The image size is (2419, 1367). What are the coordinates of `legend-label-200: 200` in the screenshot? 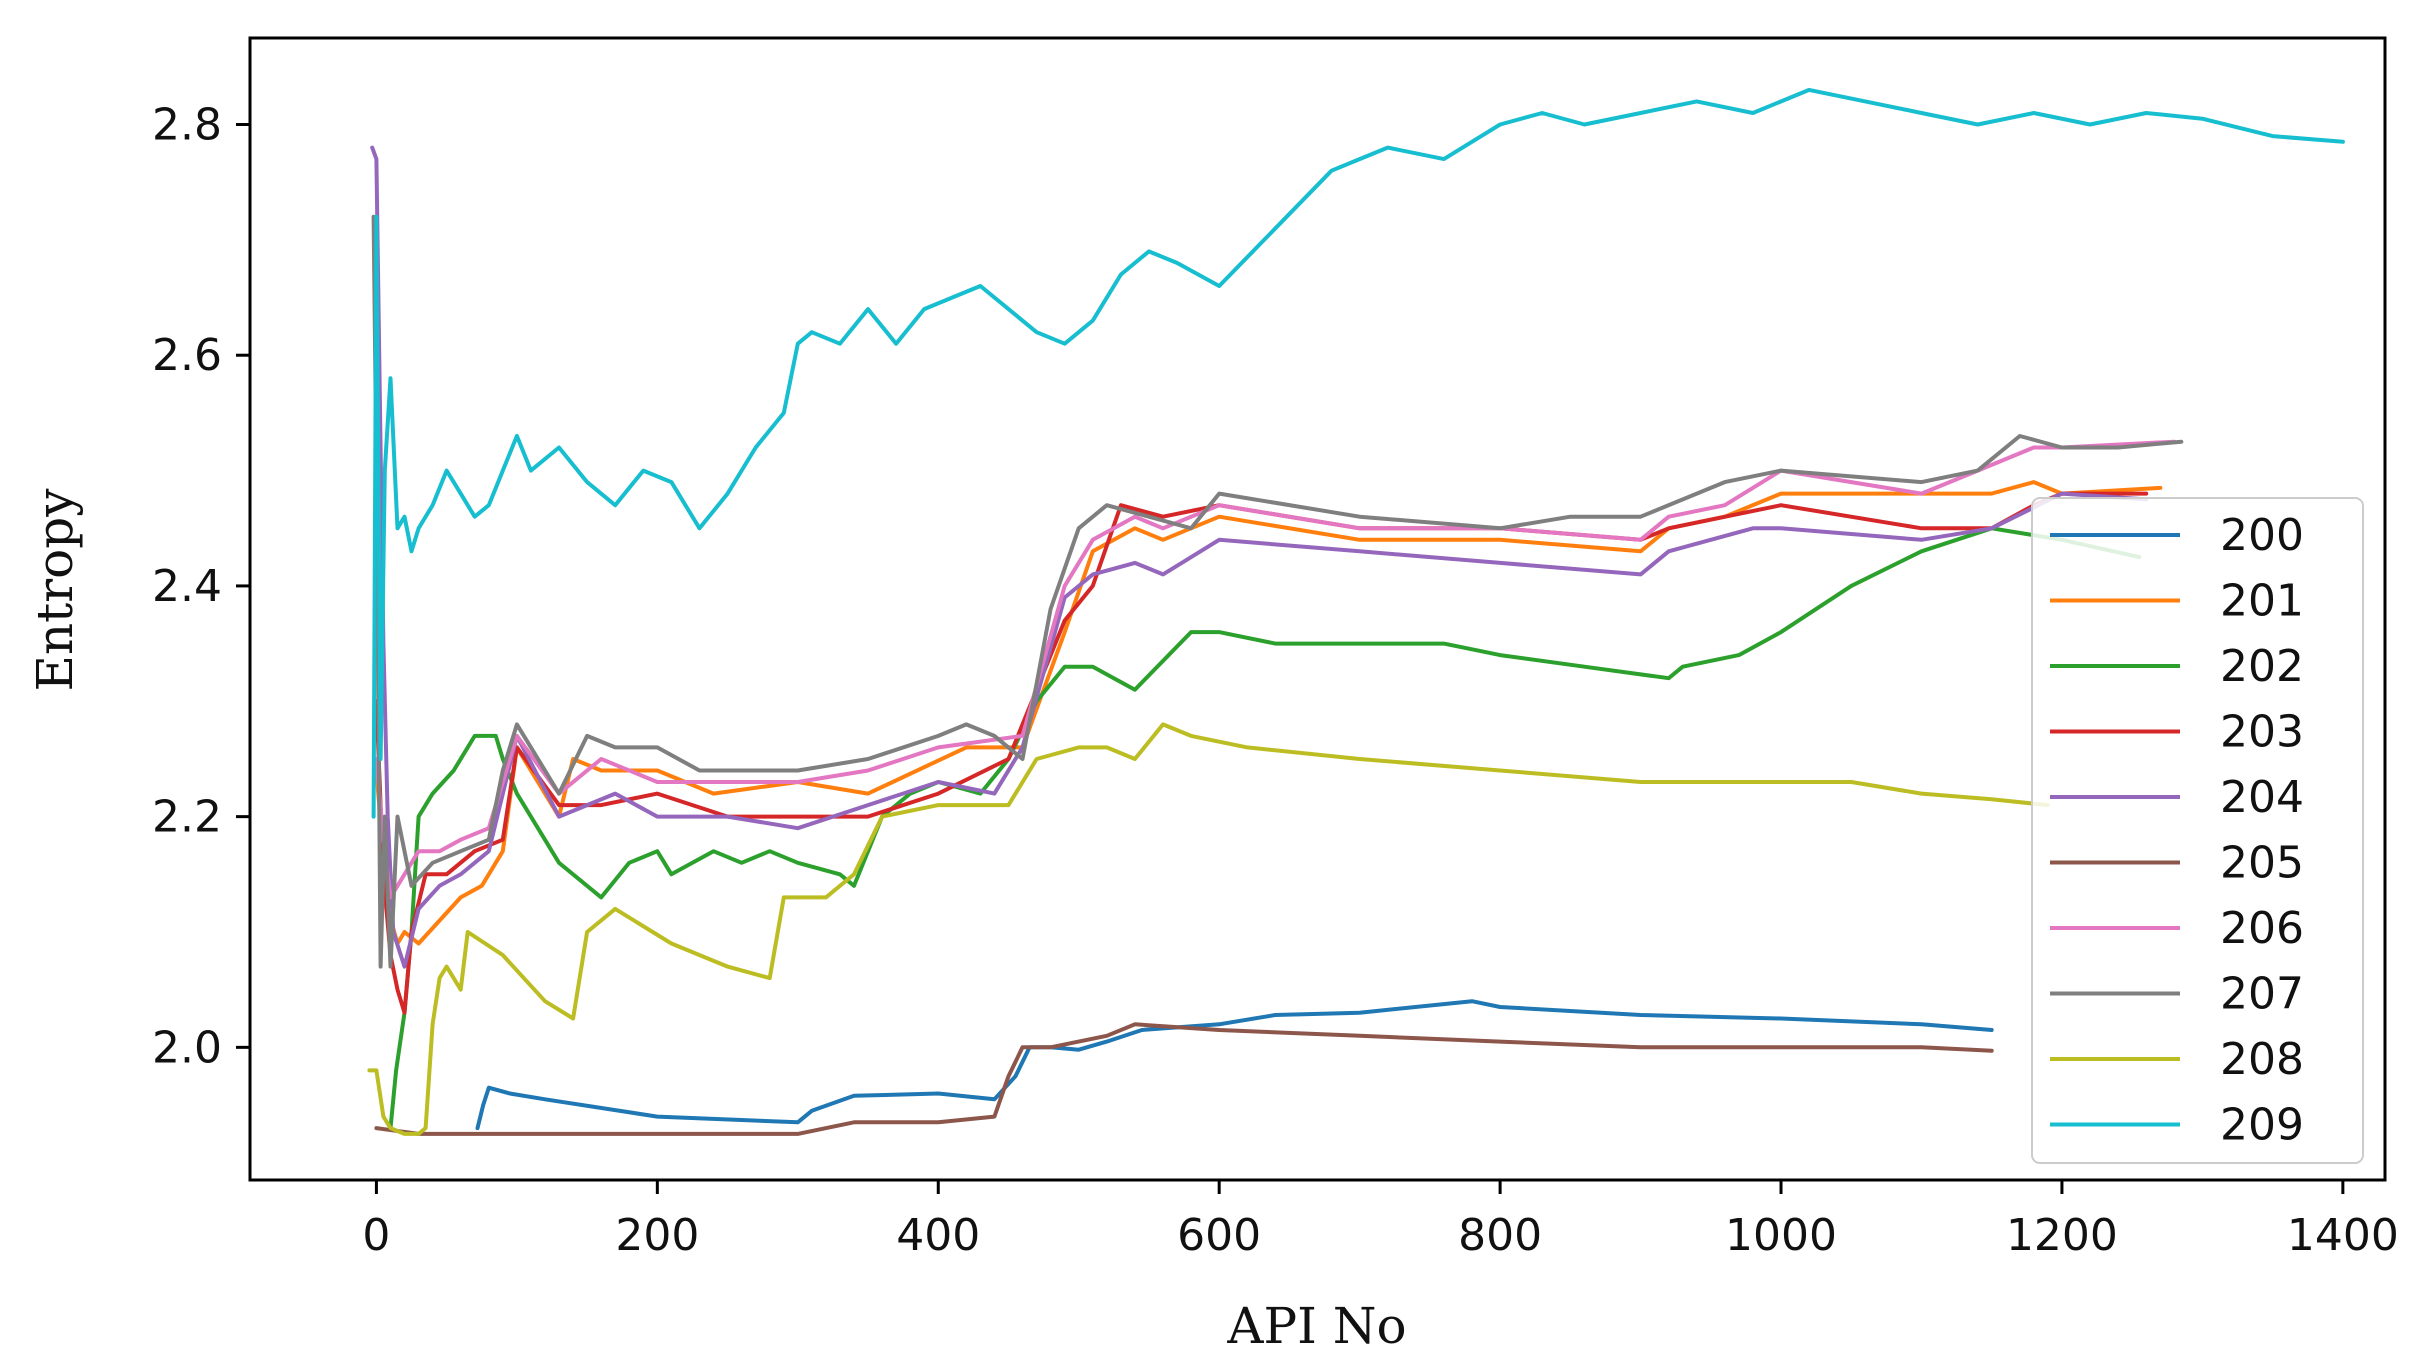 It's located at (2262, 535).